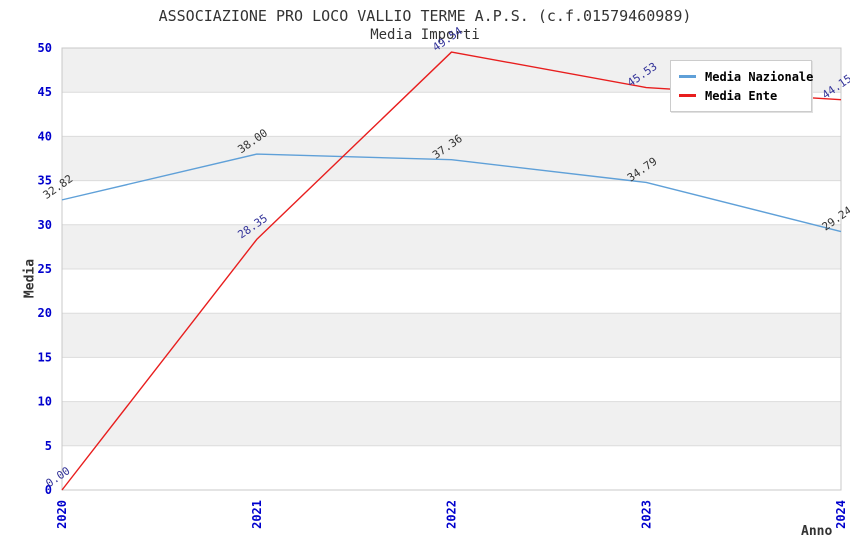  What do you see at coordinates (30, 278) in the screenshot?
I see `y-axis-title: Media` at bounding box center [30, 278].